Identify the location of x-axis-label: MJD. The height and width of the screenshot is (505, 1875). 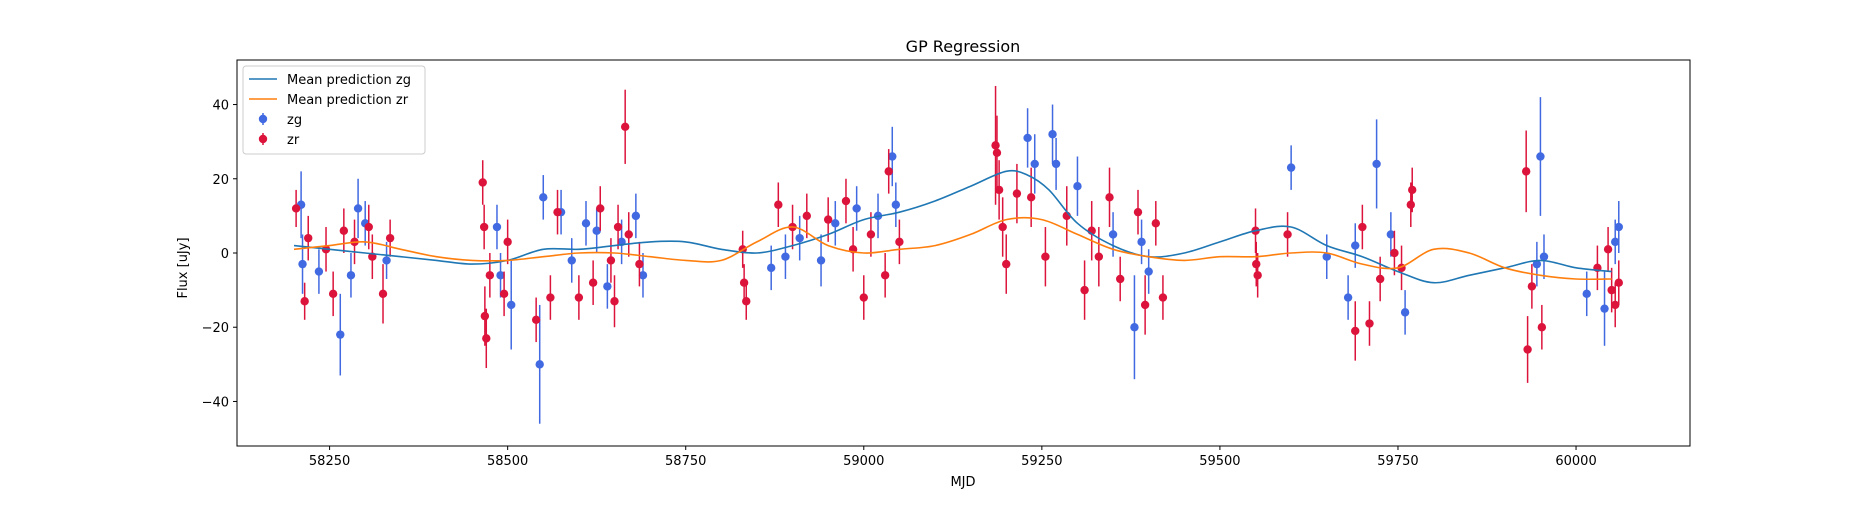
(962, 482).